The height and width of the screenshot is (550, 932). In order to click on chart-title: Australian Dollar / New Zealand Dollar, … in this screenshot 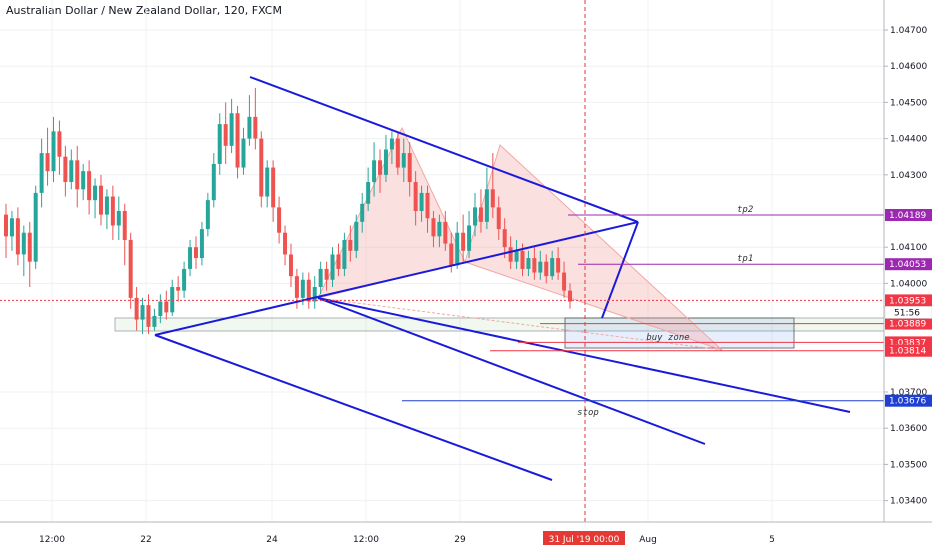, I will do `click(144, 10)`.